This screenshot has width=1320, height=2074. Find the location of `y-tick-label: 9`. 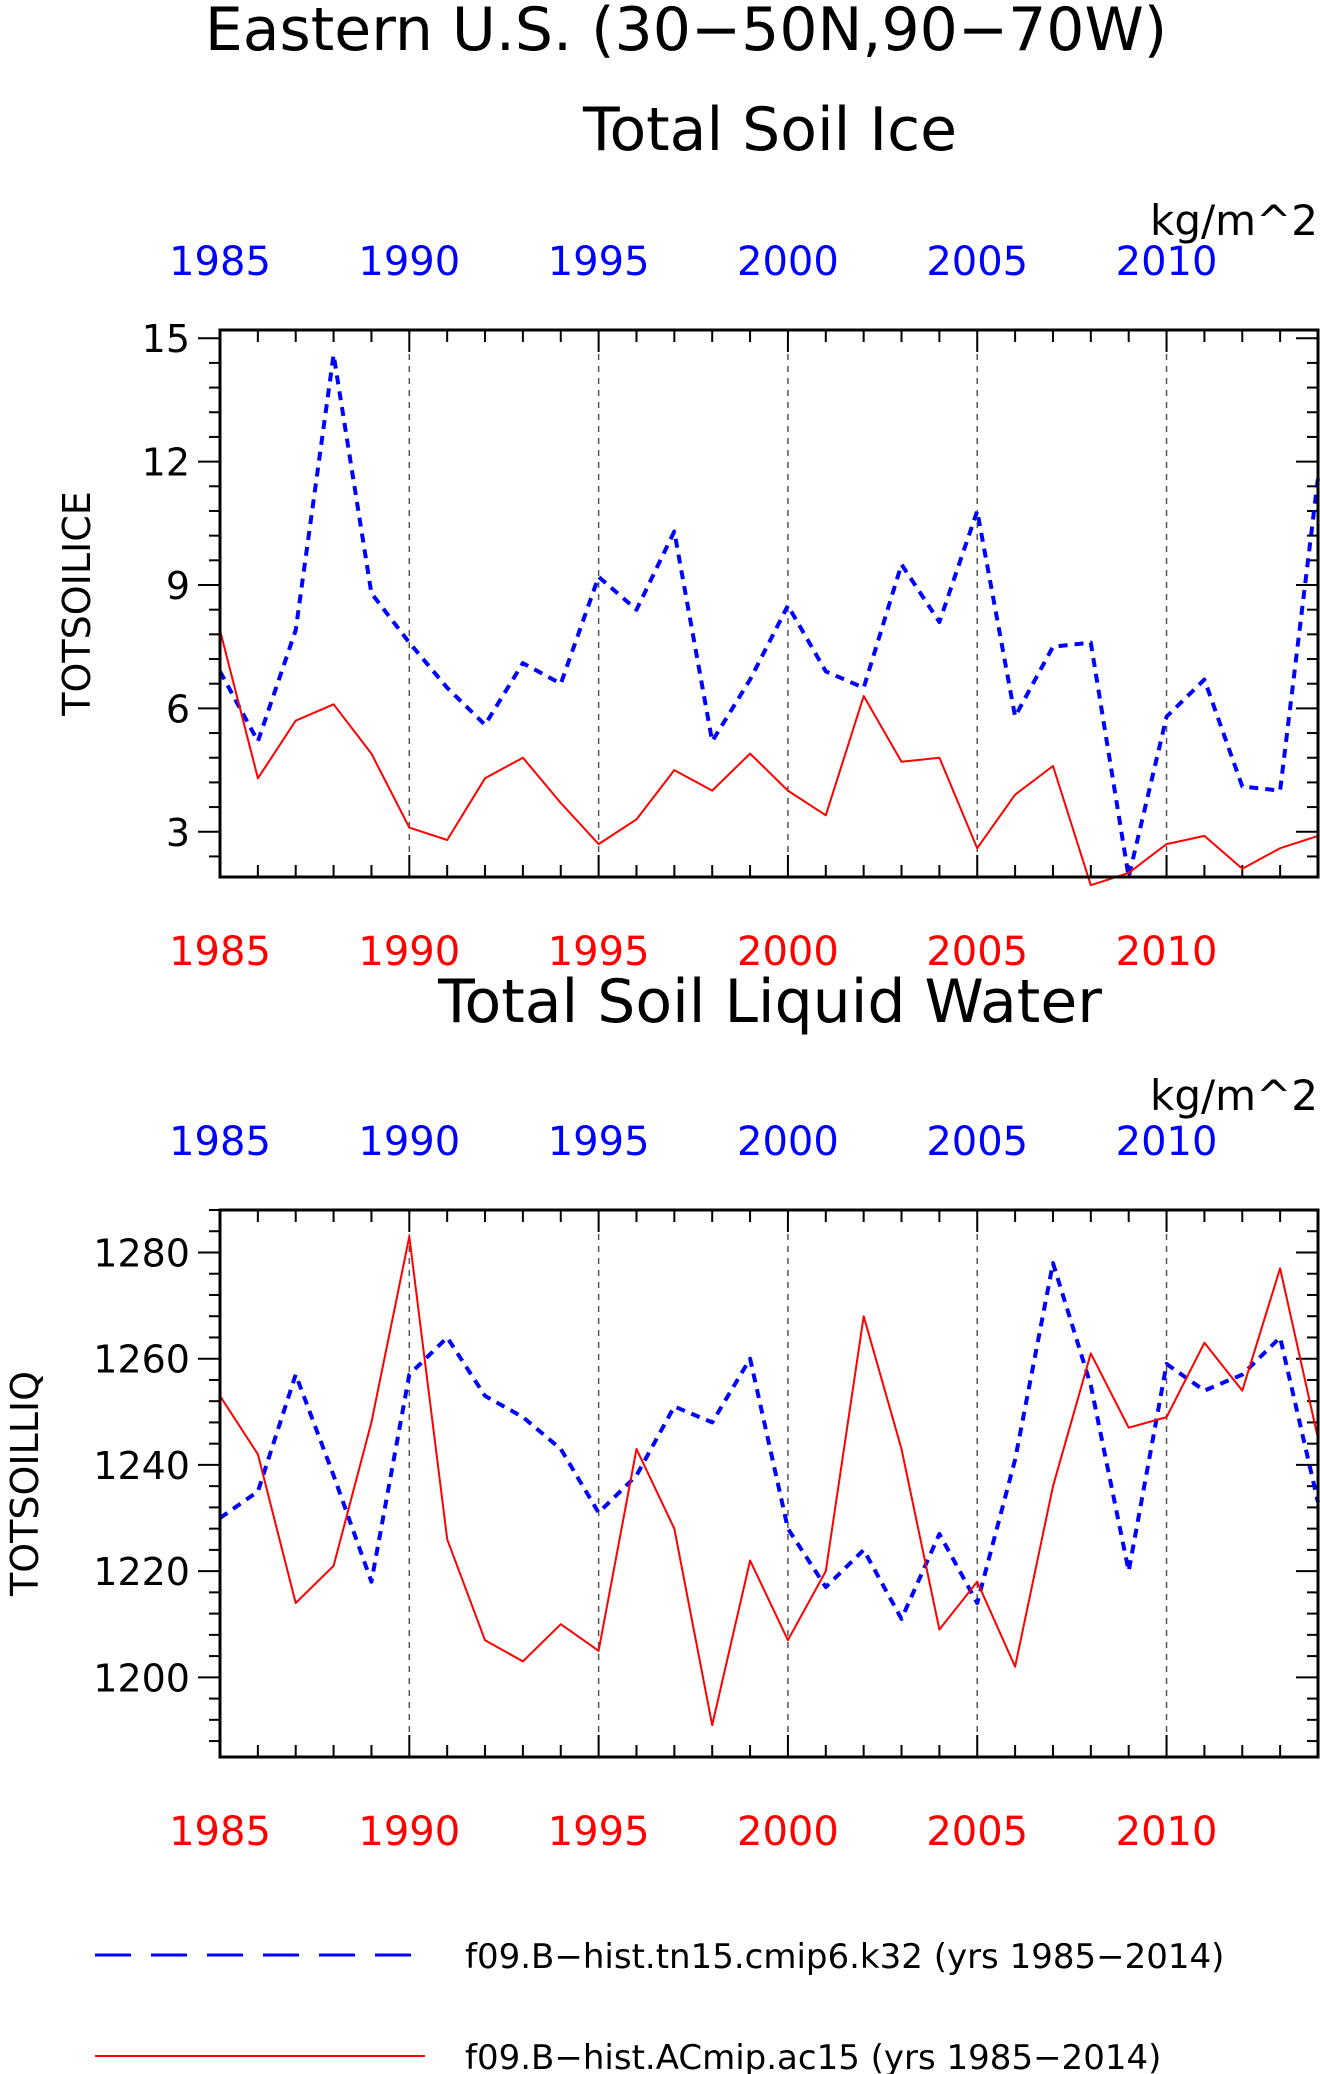

y-tick-label: 9 is located at coordinates (178, 586).